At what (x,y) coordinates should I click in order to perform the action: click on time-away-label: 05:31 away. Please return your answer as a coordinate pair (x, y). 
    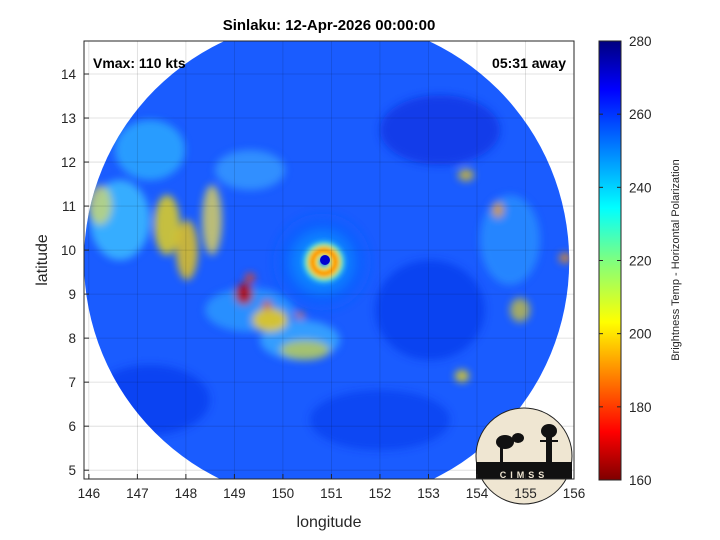
    Looking at the image, I should click on (529, 63).